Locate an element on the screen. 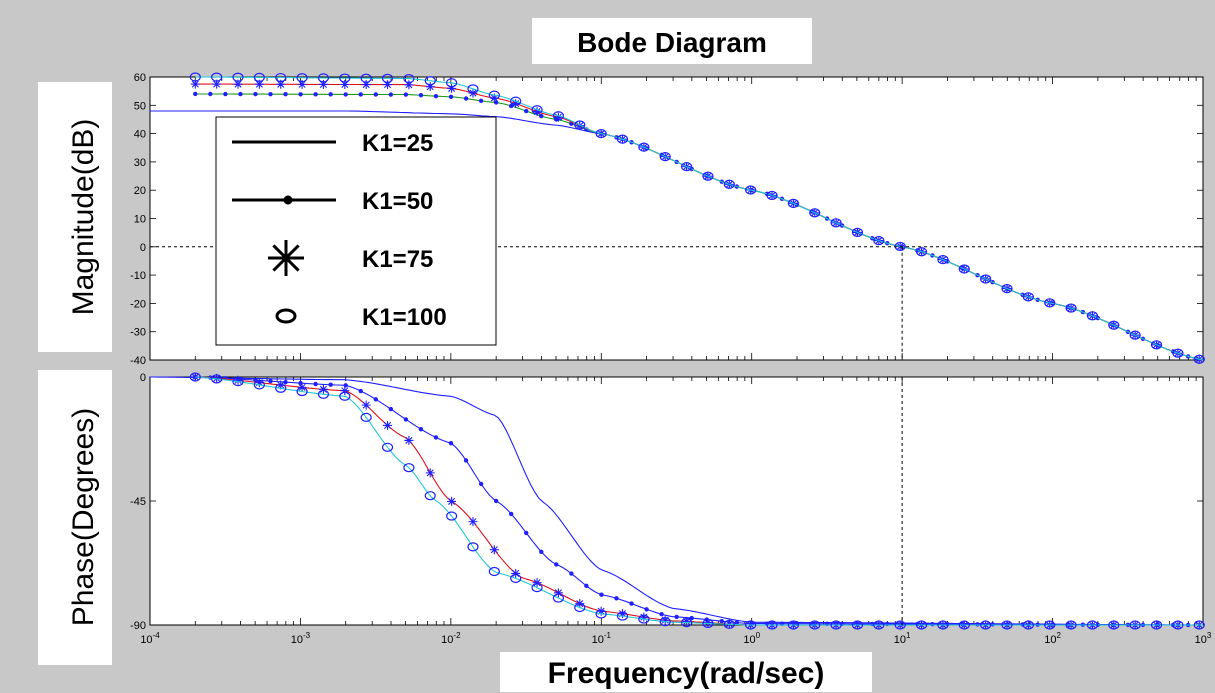  x-tick-exponent: 2 is located at coordinates (1058, 635).